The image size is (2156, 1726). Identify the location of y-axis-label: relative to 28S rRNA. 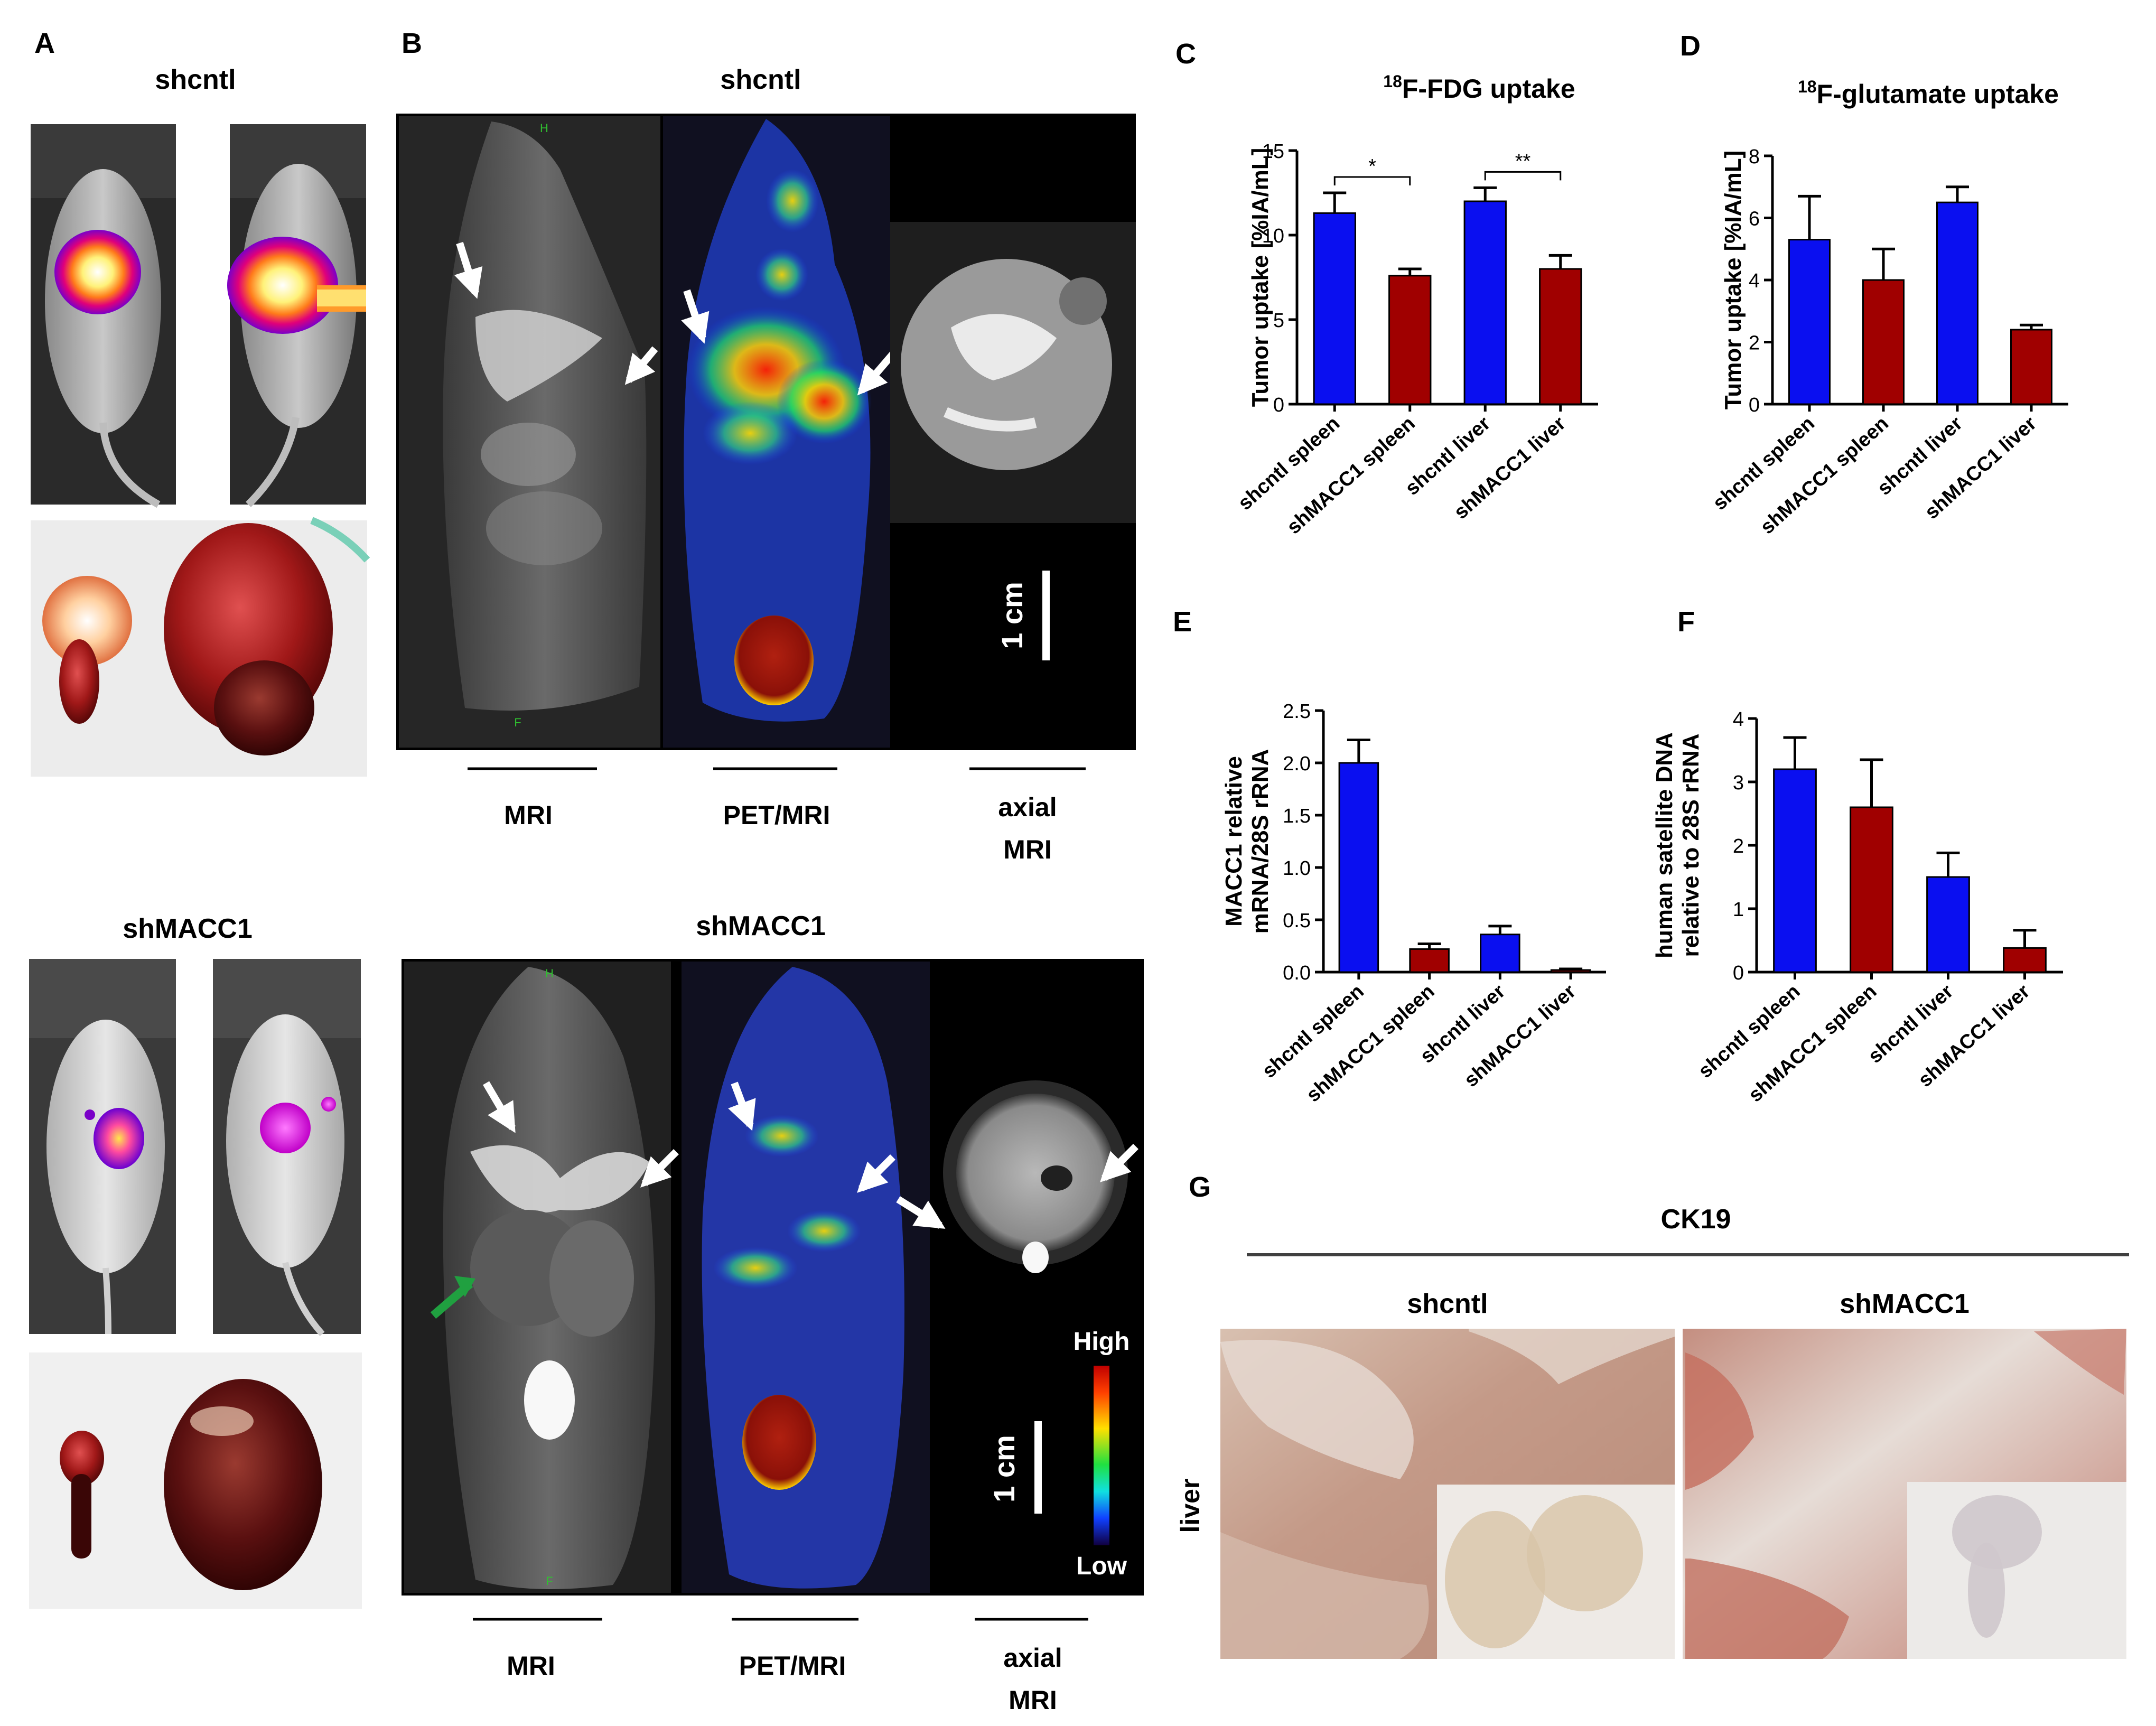
(1691, 845).